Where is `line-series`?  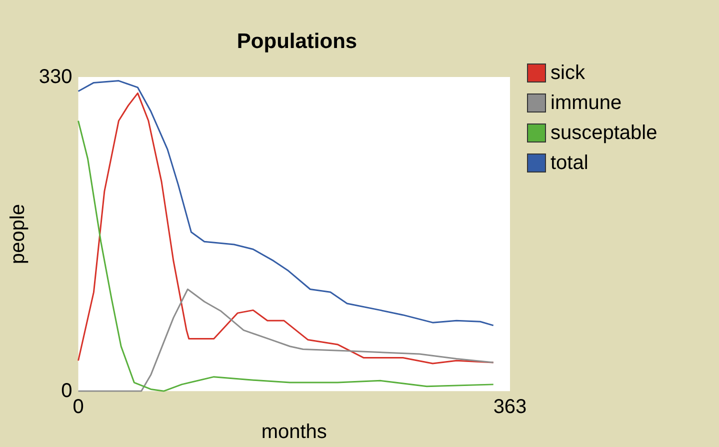
line-series is located at coordinates (286, 340).